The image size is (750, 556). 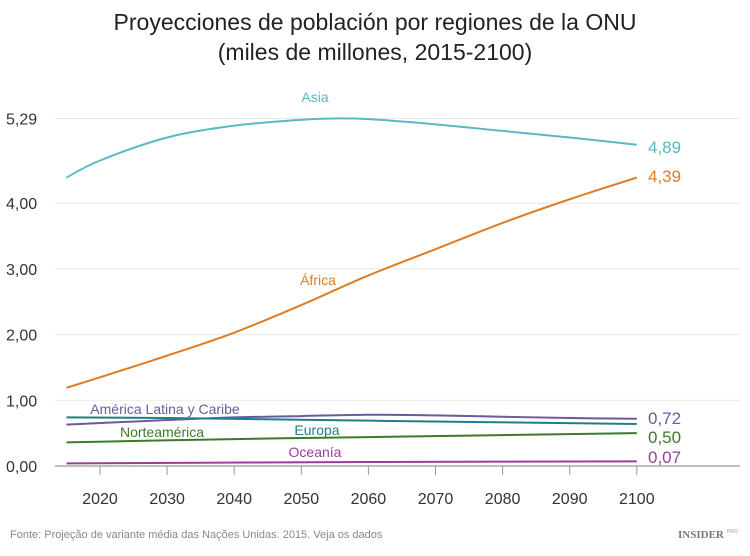 What do you see at coordinates (664, 176) in the screenshot?
I see `end-value-label: 4,39` at bounding box center [664, 176].